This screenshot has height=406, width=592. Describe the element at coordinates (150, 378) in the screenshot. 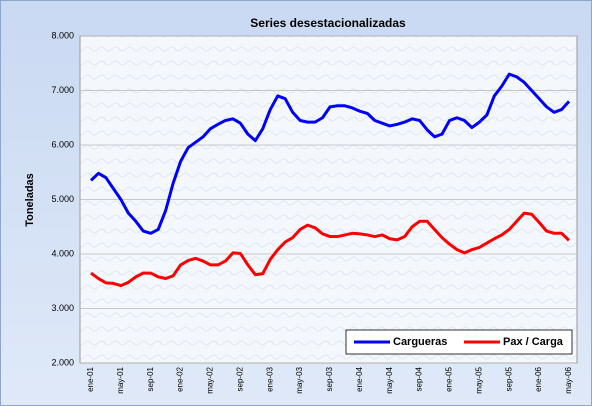

I see `x-tick-label: sep-01` at that location.